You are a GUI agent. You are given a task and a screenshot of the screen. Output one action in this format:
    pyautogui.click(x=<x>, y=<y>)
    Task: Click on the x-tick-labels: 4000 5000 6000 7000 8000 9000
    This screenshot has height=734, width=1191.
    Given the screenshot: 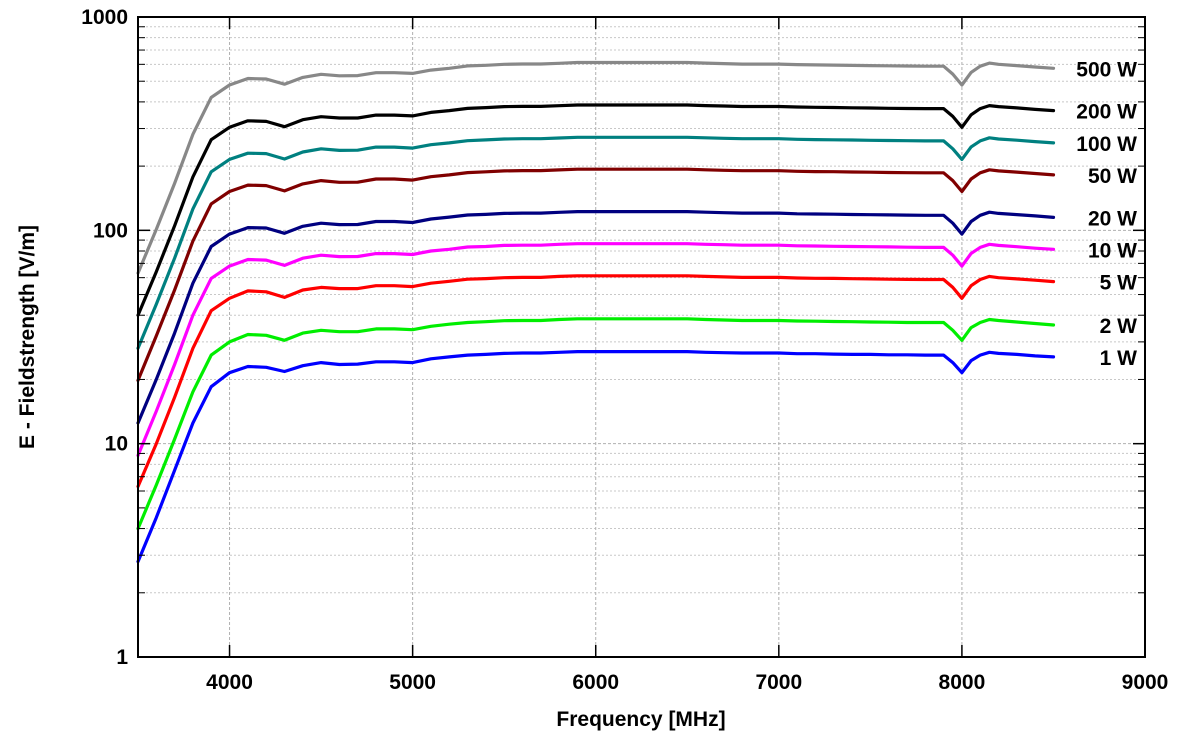 What is the action you would take?
    pyautogui.click(x=687, y=682)
    